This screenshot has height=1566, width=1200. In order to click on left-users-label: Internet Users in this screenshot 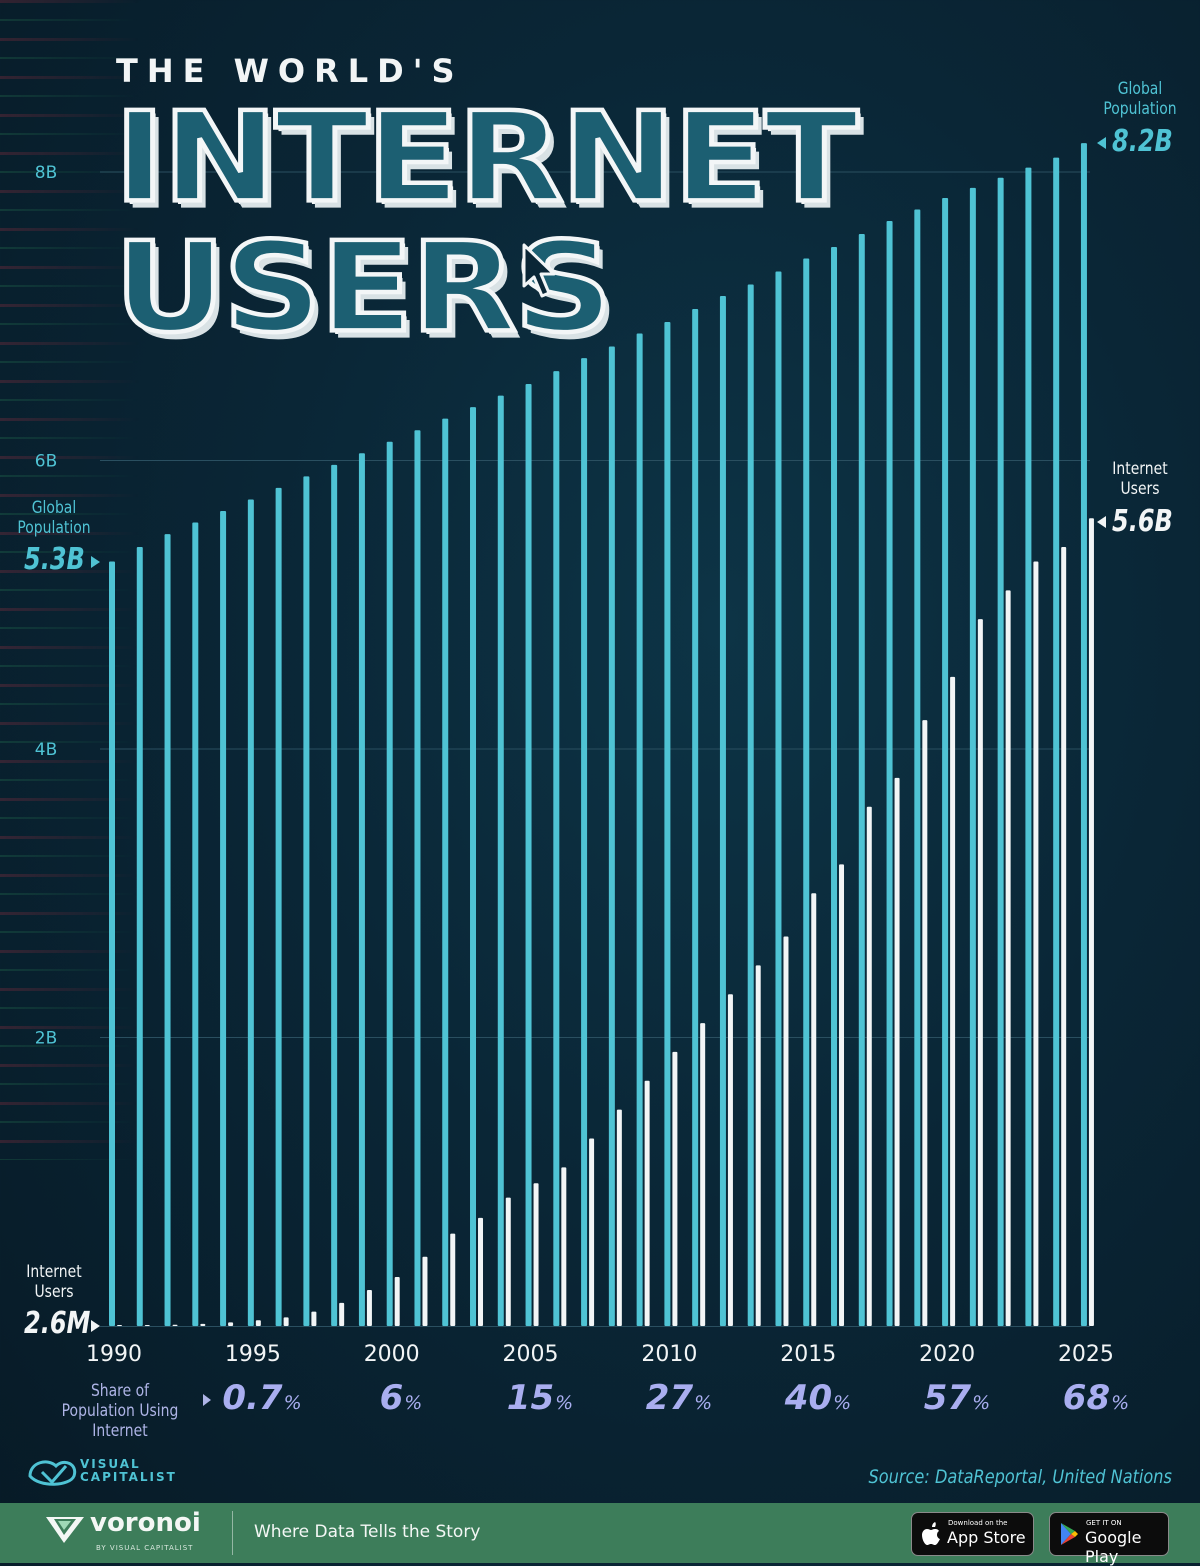, I will do `click(54, 1282)`.